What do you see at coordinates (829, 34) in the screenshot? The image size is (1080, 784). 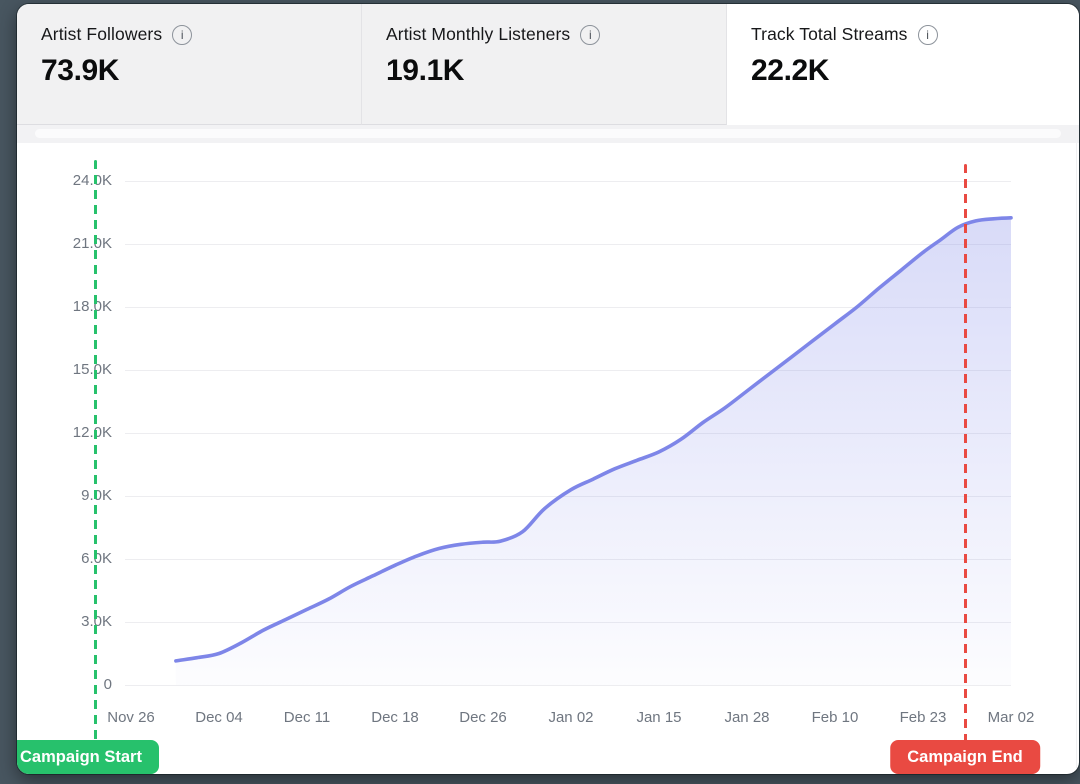 I see `tab-label: Track Total Streams` at bounding box center [829, 34].